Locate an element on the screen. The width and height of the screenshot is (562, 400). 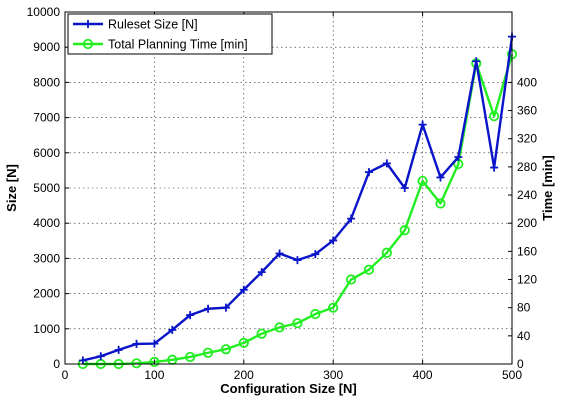
x-tick-label: 500 is located at coordinates (512, 375).